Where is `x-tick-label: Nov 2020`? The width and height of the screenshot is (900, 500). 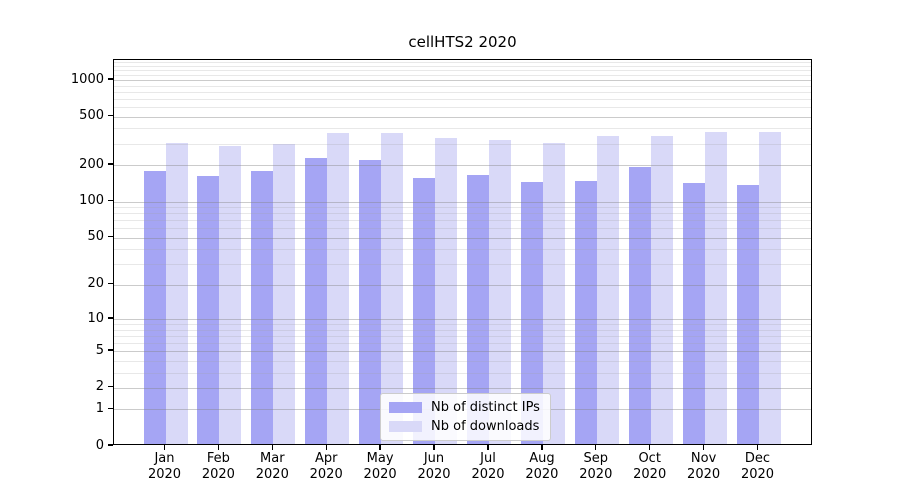
x-tick-label: Nov 2020 is located at coordinates (704, 466).